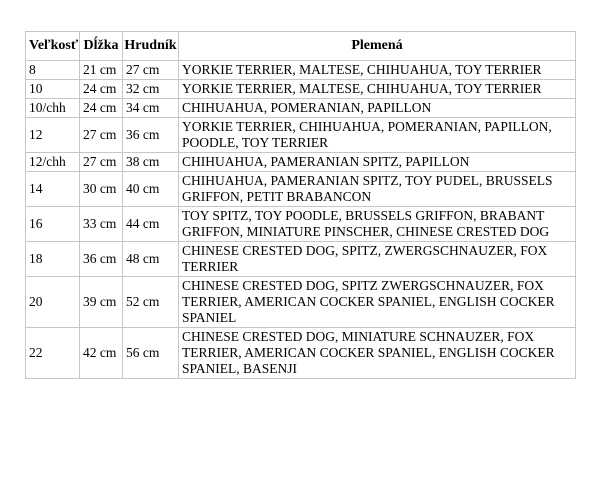 The image size is (600, 480). Describe the element at coordinates (101, 353) in the screenshot. I see `cell-length: 42 cm` at that location.